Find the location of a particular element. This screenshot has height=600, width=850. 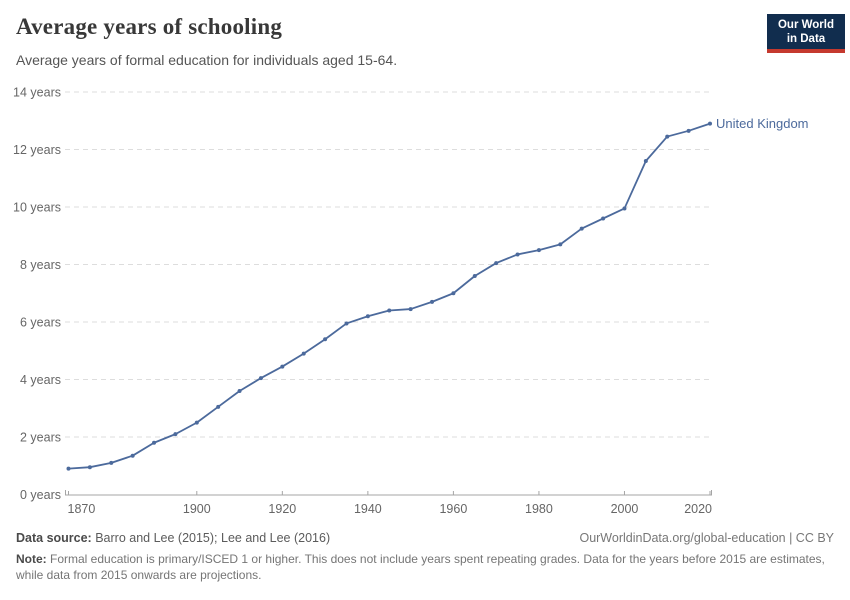

x-axis-tick-label: 1940 is located at coordinates (368, 509).